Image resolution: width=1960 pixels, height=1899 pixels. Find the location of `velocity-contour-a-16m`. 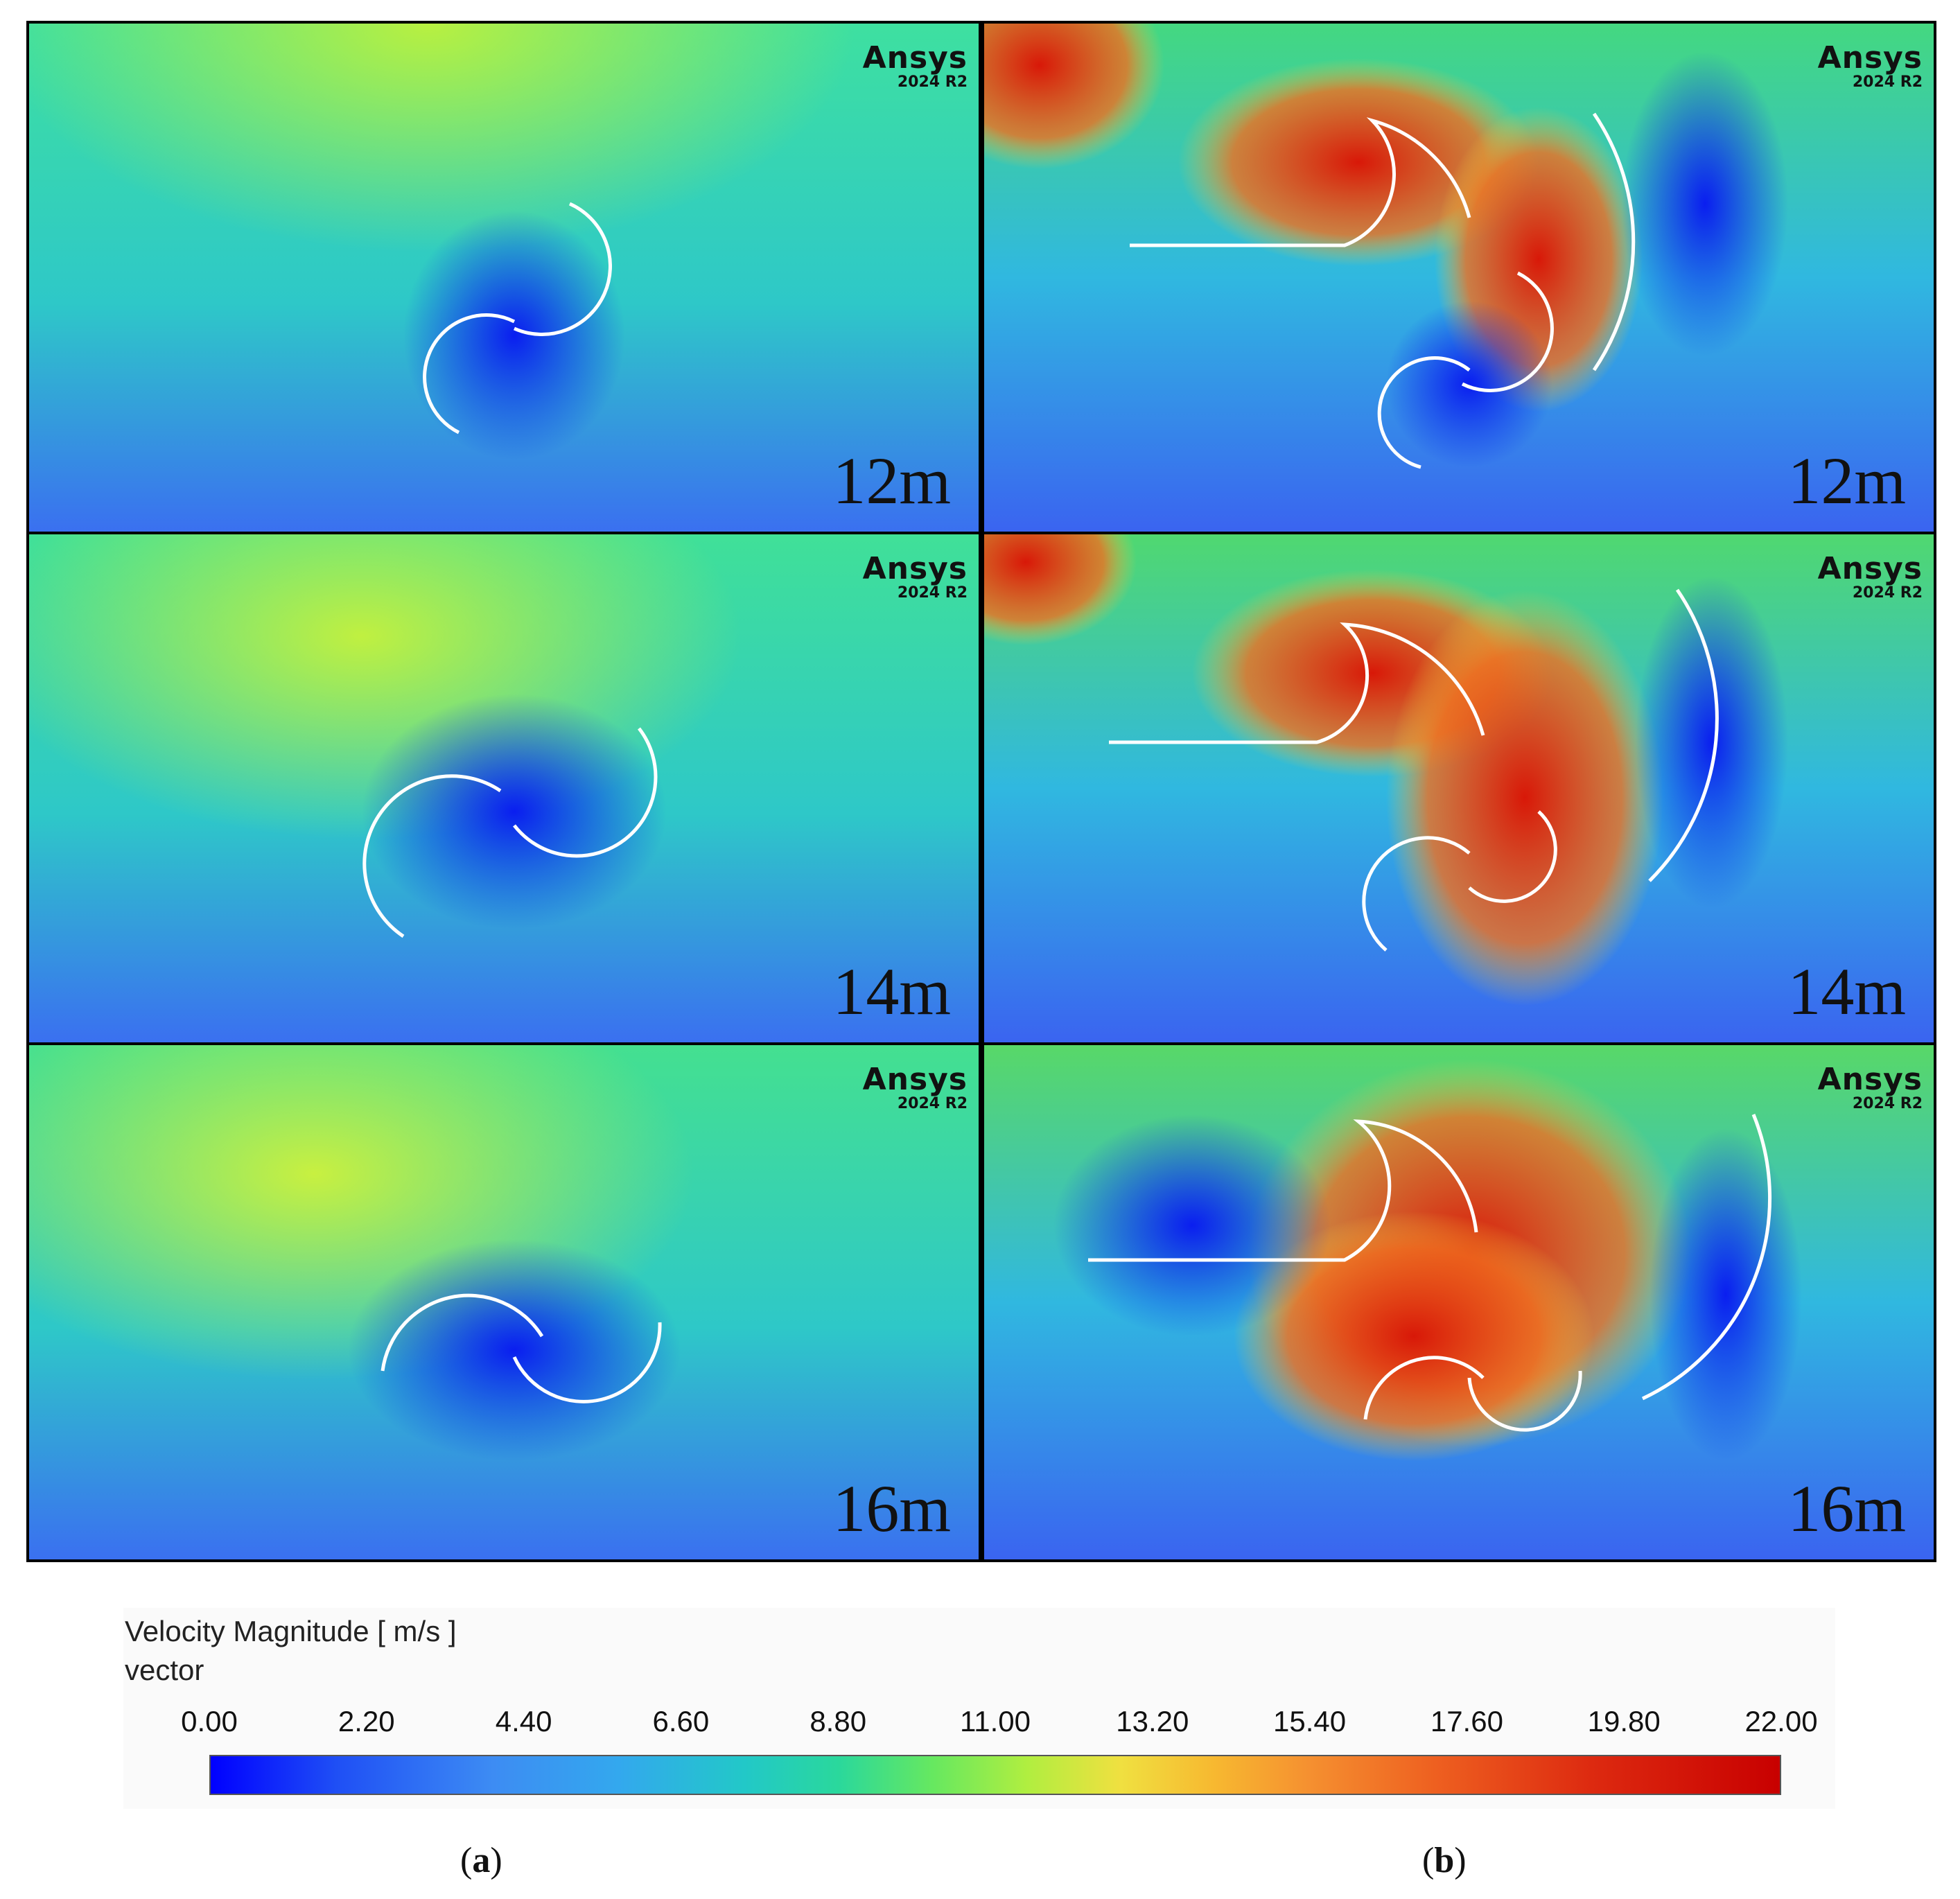

velocity-contour-a-16m is located at coordinates (504, 1302).